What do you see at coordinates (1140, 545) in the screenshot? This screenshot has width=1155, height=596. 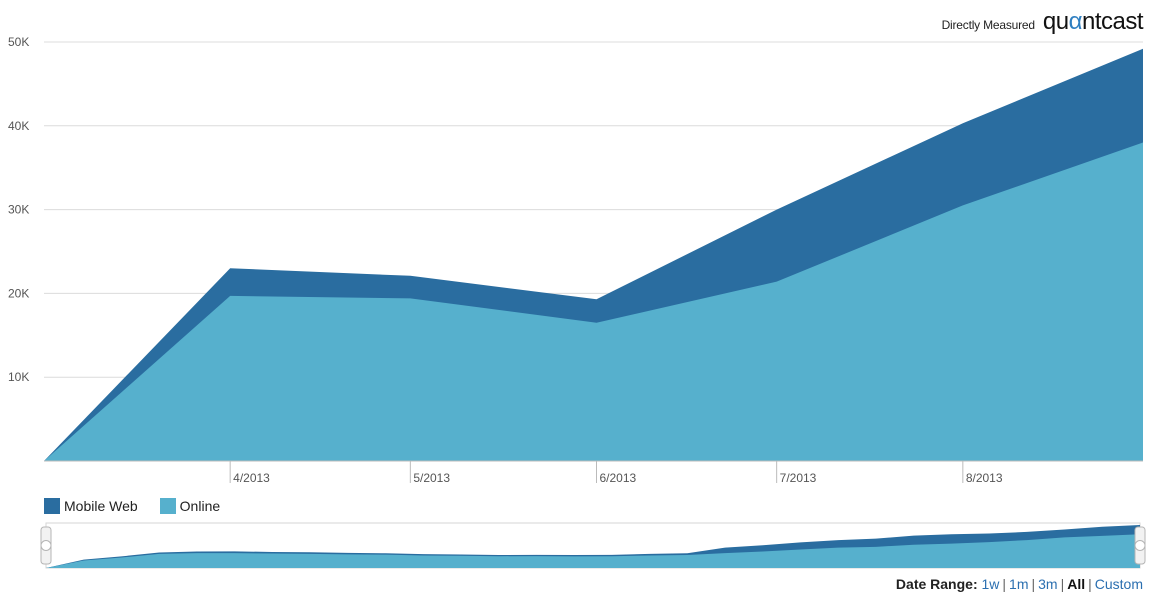 I see `navigator-right-handle` at bounding box center [1140, 545].